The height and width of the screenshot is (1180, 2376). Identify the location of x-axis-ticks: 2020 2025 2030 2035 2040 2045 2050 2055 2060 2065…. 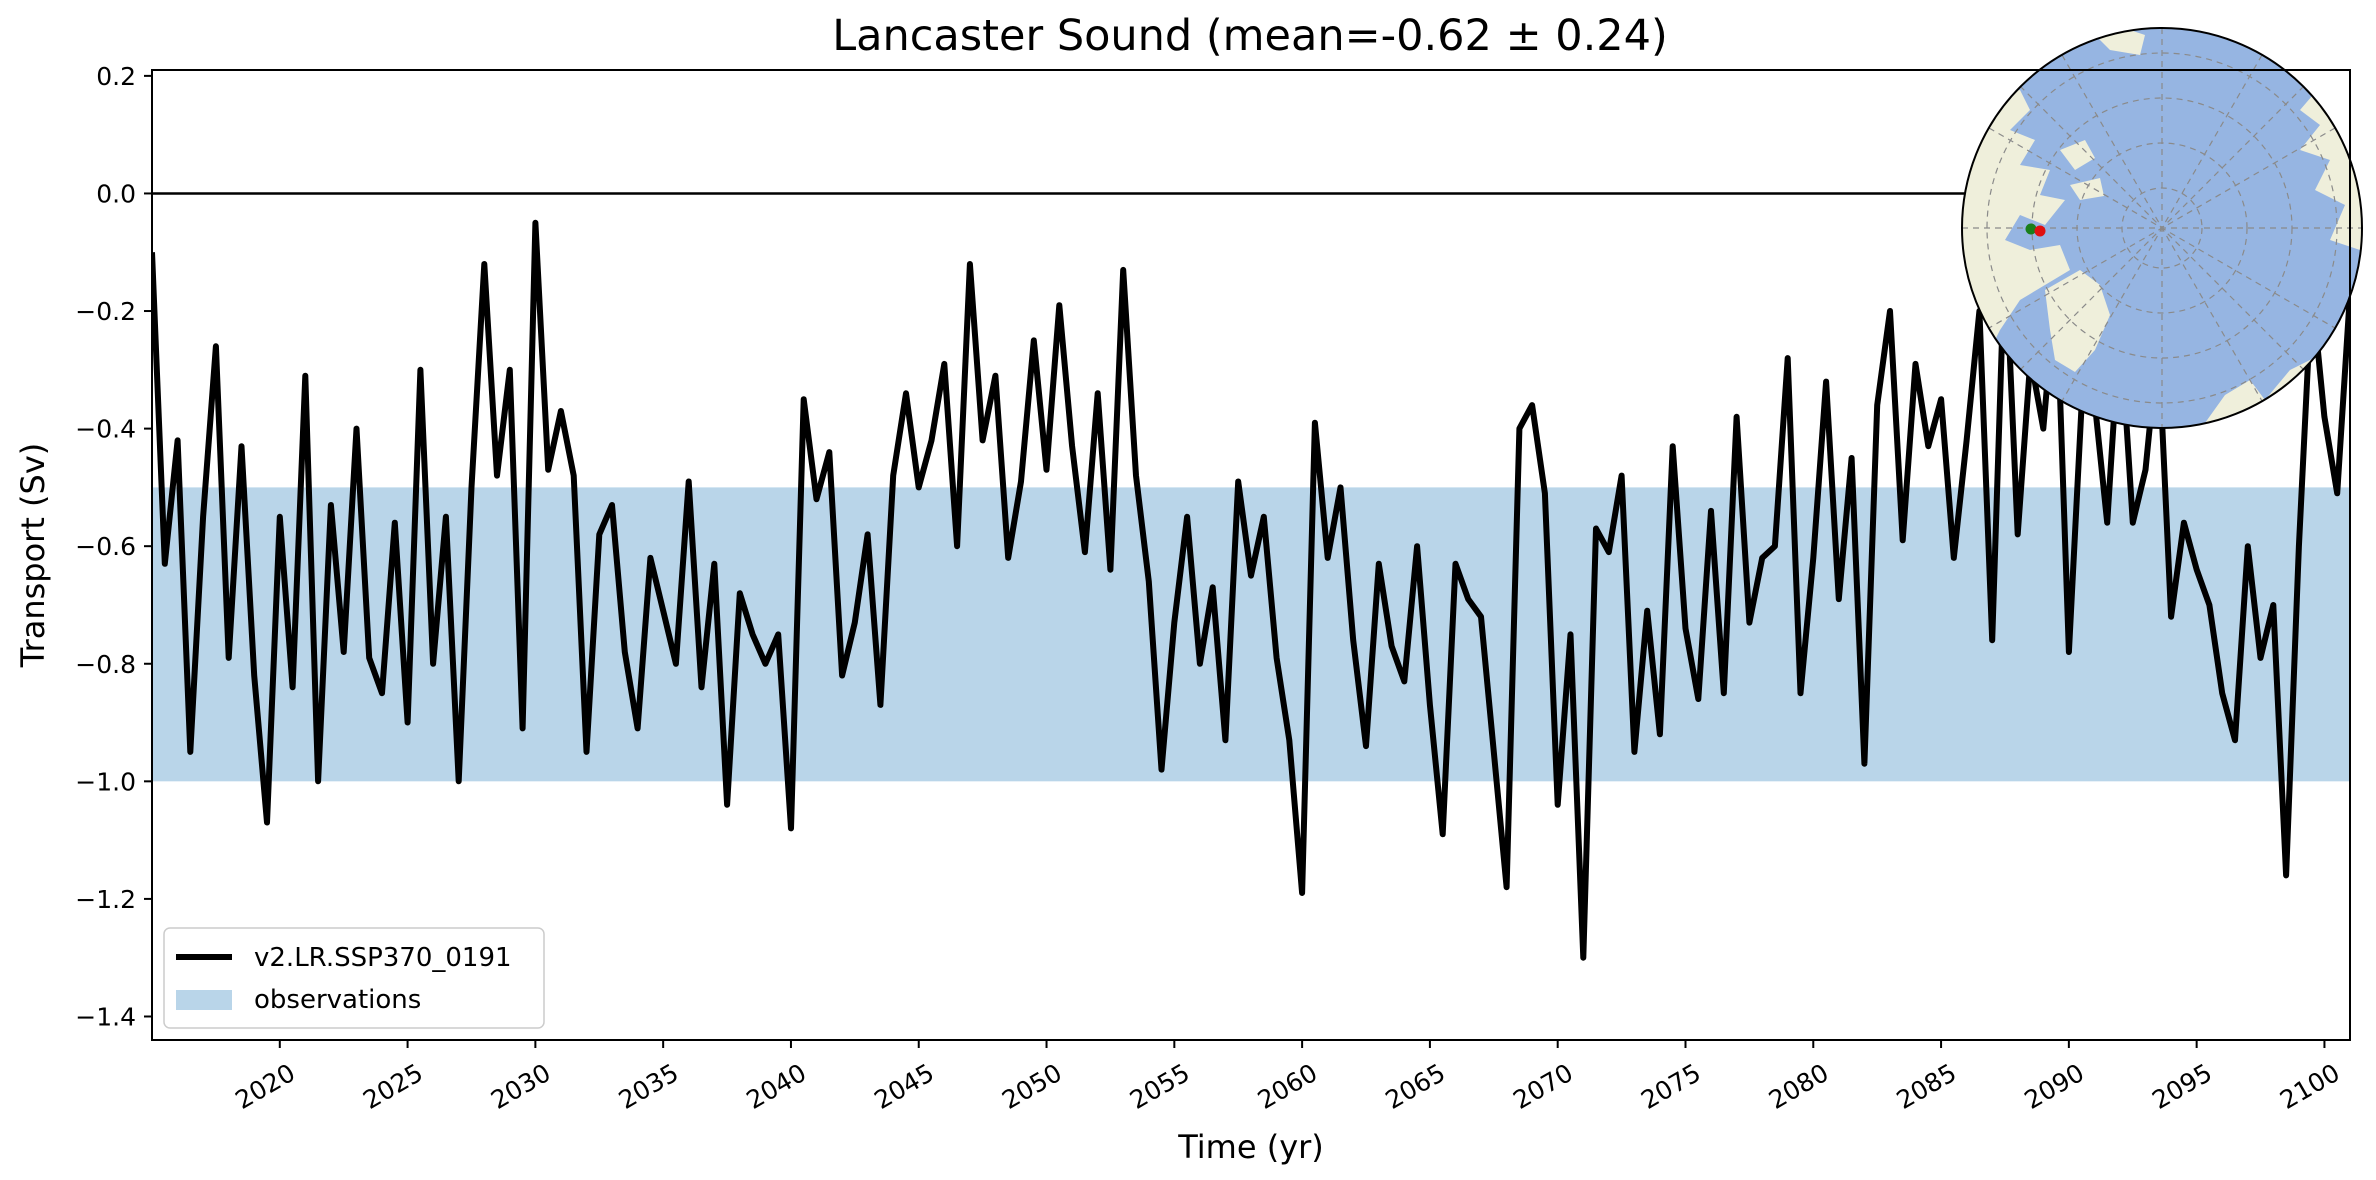
(1287, 1077).